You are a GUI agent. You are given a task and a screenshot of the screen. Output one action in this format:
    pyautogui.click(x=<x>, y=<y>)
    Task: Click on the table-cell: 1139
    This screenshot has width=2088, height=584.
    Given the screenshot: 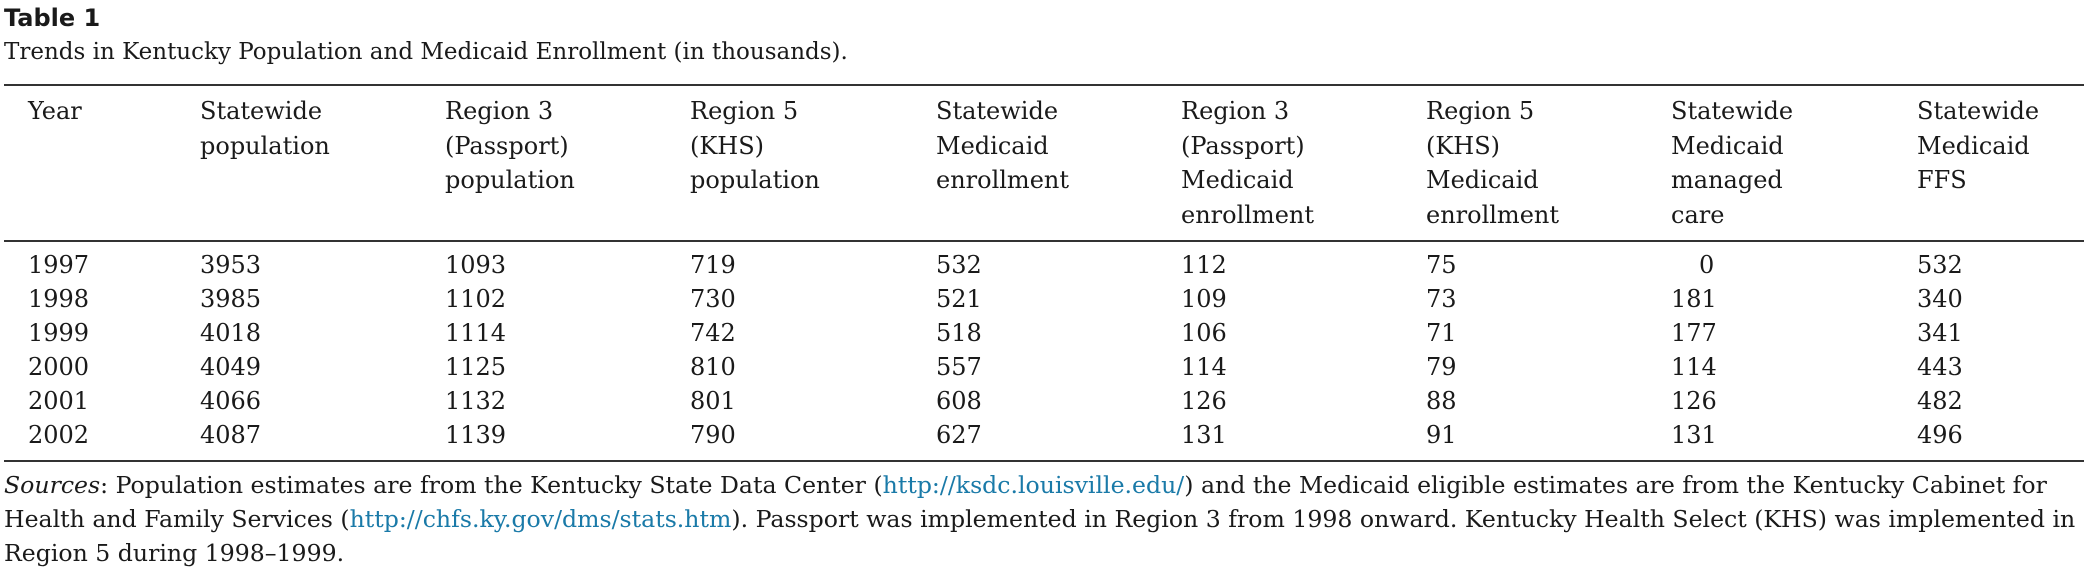 What is the action you would take?
    pyautogui.click(x=476, y=435)
    